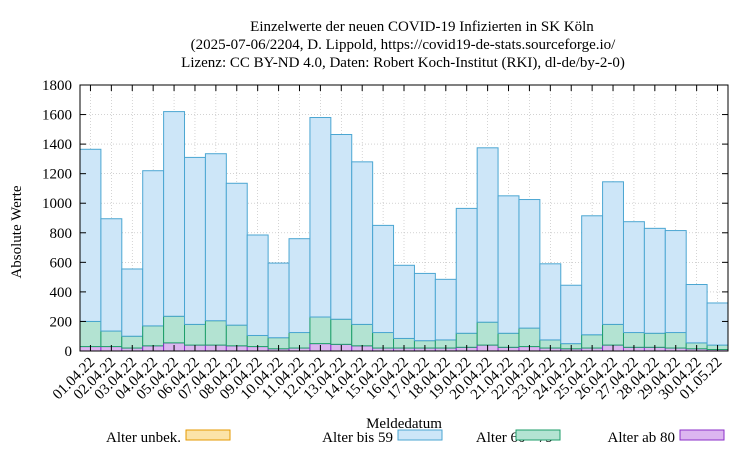 This screenshot has width=750, height=450. Describe the element at coordinates (215, 333) in the screenshot. I see `bar-alter-60-79-07.04.22` at that location.